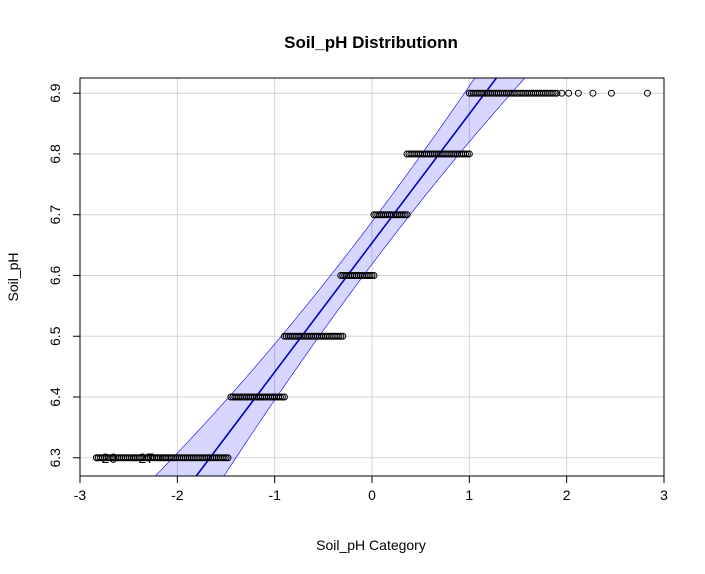  I want to click on chart-title: Soil_pH Distributionn, so click(371, 42).